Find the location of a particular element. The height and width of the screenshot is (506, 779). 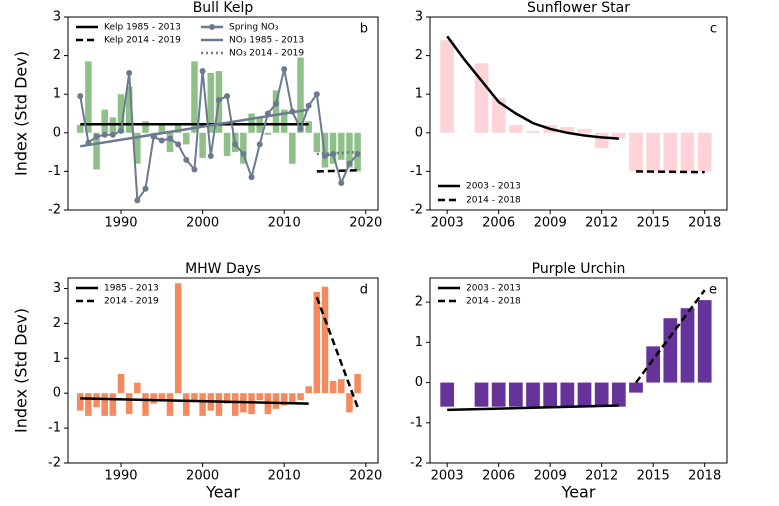

legend-label: Kelp 2014 - 2019 is located at coordinates (142, 41).